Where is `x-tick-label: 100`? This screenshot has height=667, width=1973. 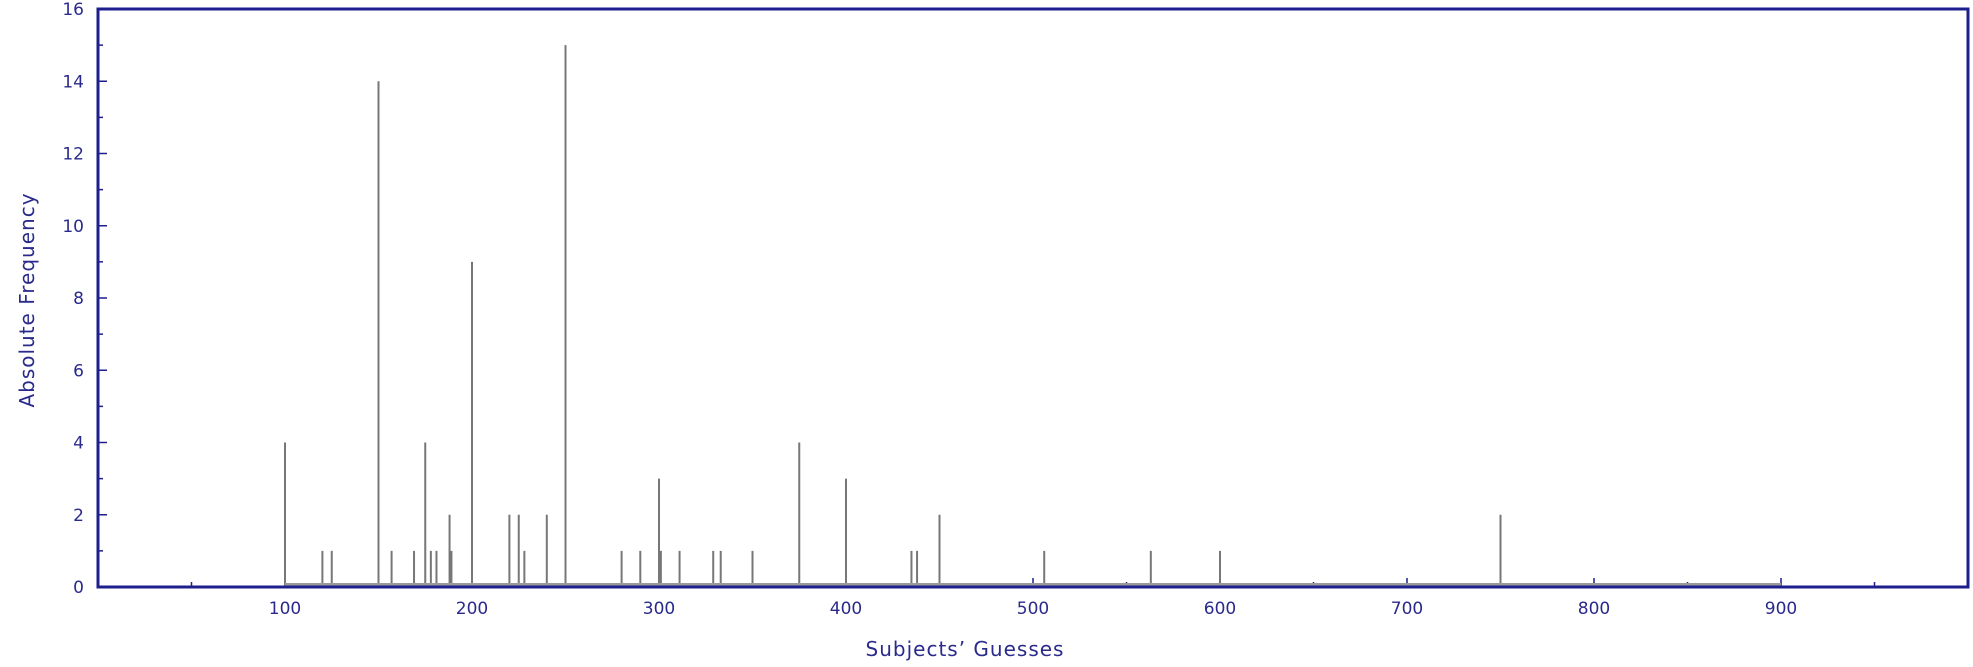
x-tick-label: 100 is located at coordinates (285, 609).